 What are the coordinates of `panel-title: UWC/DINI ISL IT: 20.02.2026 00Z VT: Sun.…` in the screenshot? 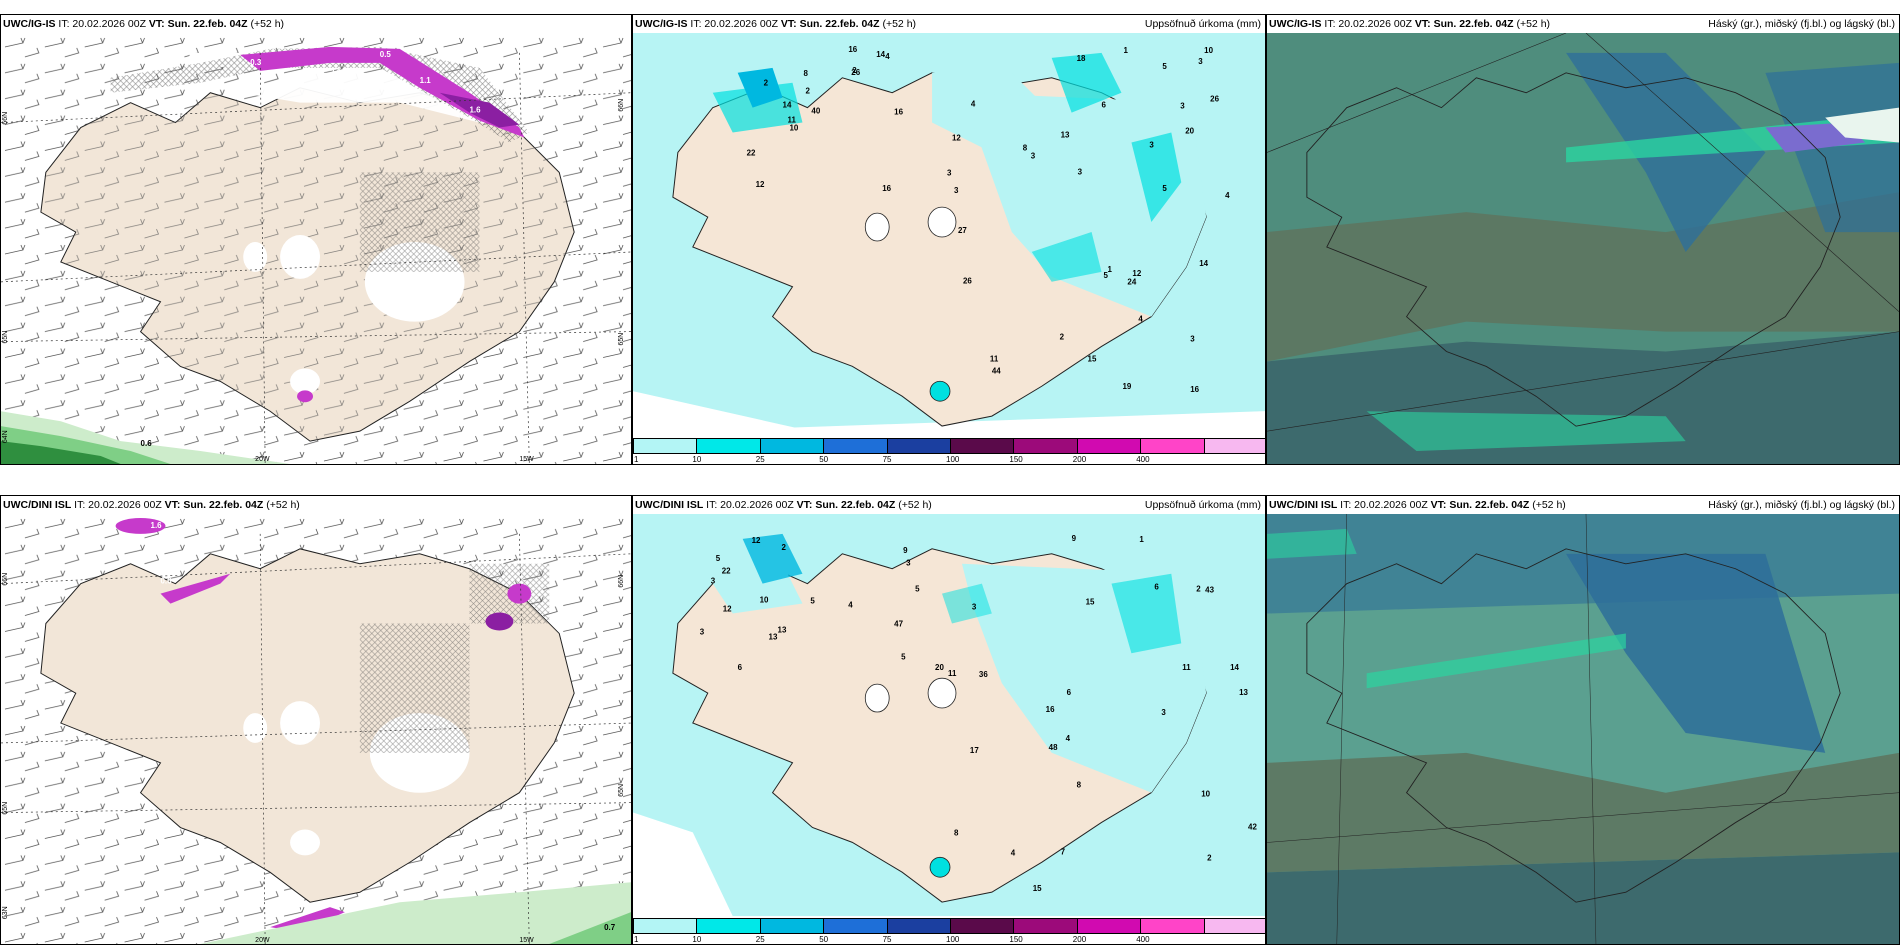 It's located at (783, 505).